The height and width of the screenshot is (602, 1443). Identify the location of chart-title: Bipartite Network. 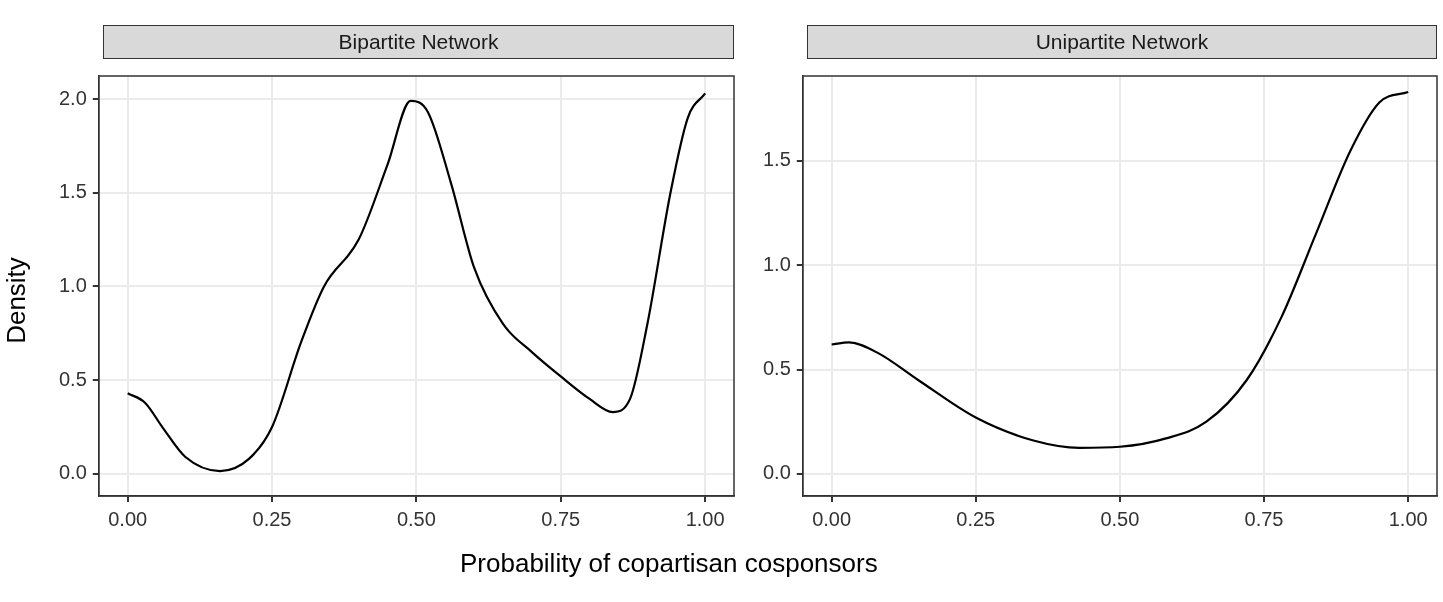
(418, 42).